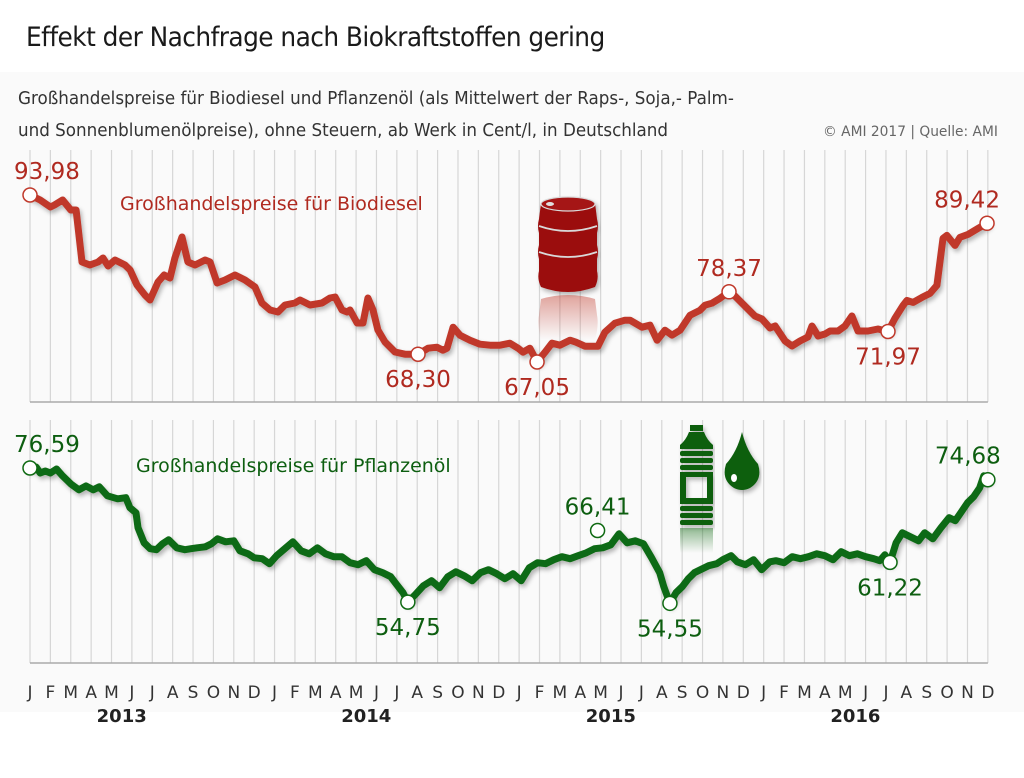 This screenshot has height=778, width=1024. I want to click on data-label: 89,42, so click(967, 200).